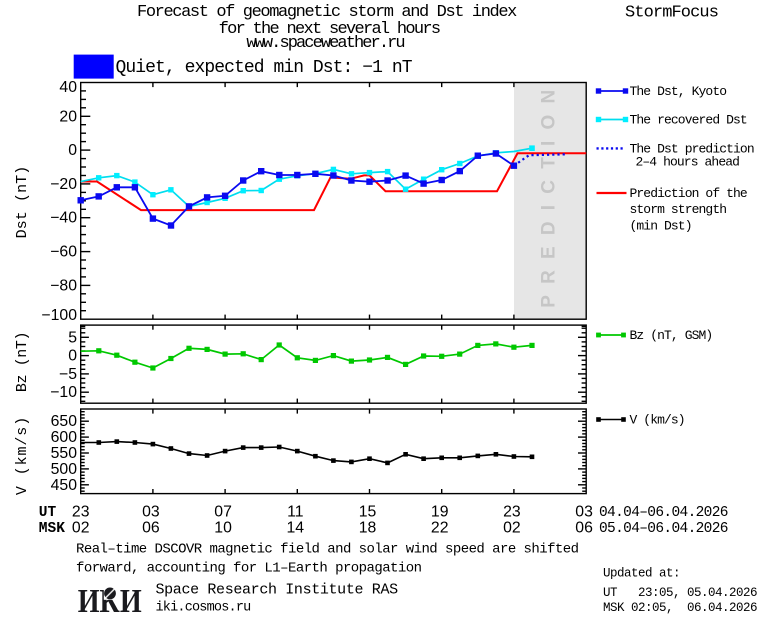 This screenshot has width=760, height=620. I want to click on svg-text: storm strength, so click(678, 209).